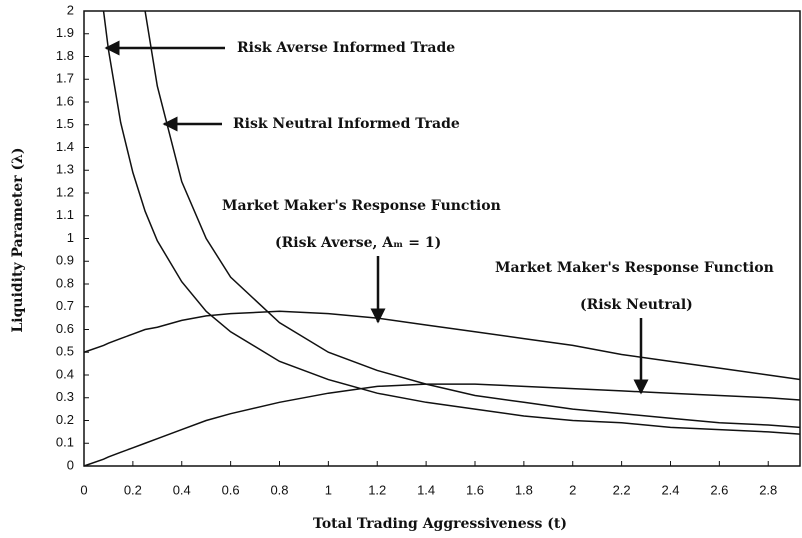 The height and width of the screenshot is (538, 802). I want to click on x-tick-label: 1.6, so click(475, 489).